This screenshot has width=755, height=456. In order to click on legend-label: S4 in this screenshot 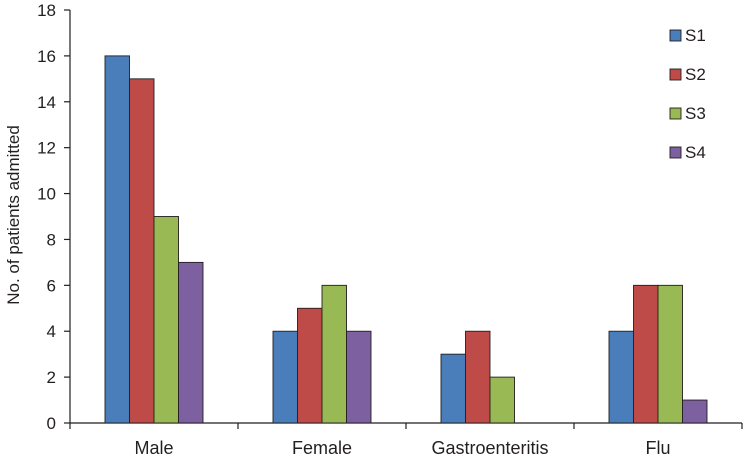, I will do `click(695, 152)`.